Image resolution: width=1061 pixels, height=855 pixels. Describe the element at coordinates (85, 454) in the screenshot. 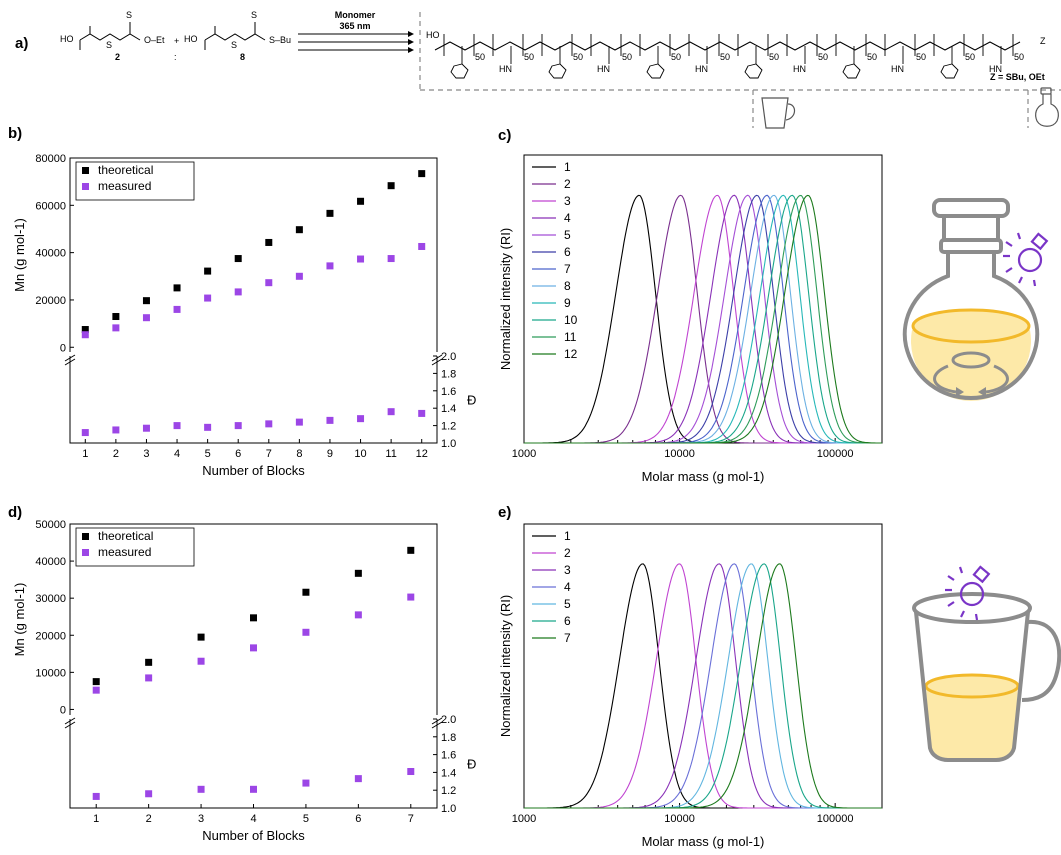

I see `x-tick-label: 1` at that location.